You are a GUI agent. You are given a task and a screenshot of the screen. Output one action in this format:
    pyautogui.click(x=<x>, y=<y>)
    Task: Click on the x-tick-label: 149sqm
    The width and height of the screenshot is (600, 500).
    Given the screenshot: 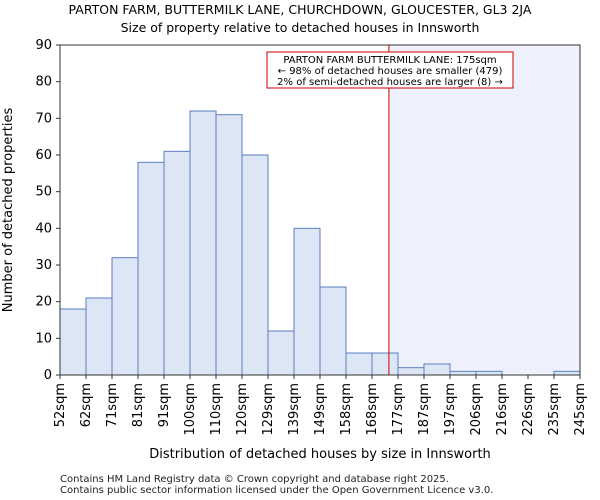 What is the action you would take?
    pyautogui.click(x=320, y=409)
    